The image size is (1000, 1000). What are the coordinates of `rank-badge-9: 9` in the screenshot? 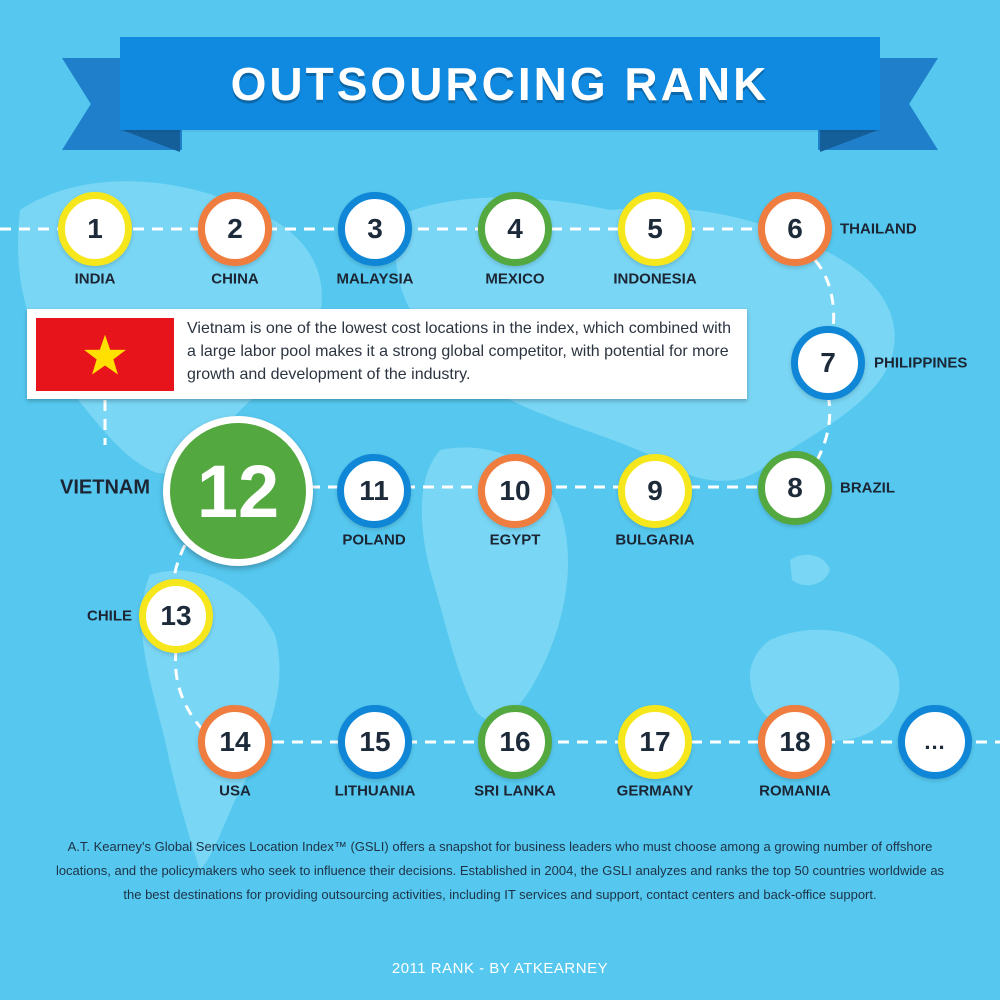 It's located at (655, 491).